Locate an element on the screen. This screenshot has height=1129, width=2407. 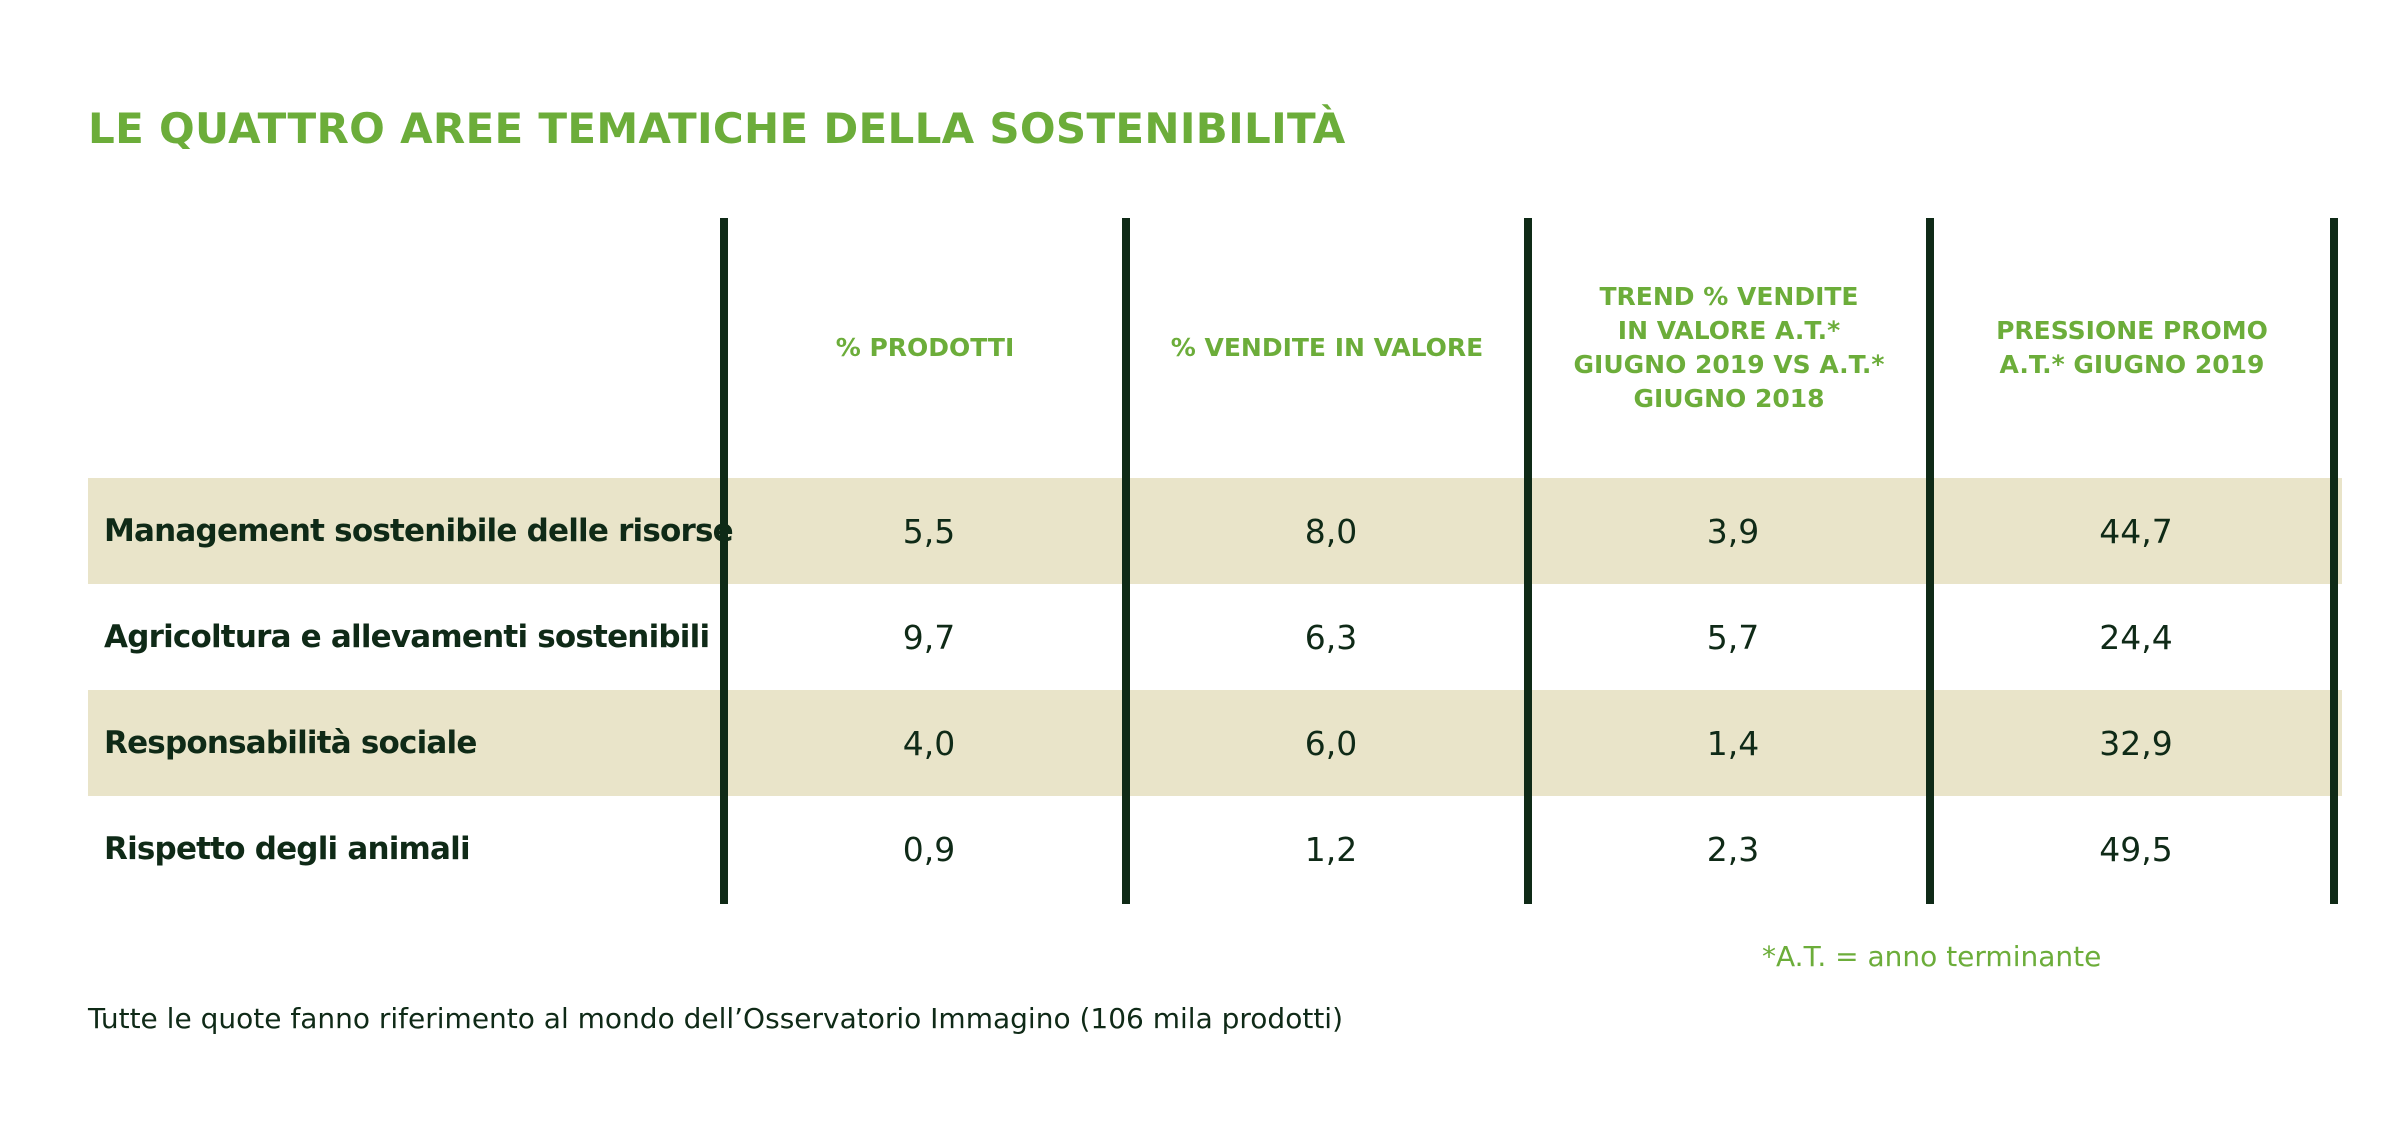
table-cell-value: 24,4 is located at coordinates (2136, 637).